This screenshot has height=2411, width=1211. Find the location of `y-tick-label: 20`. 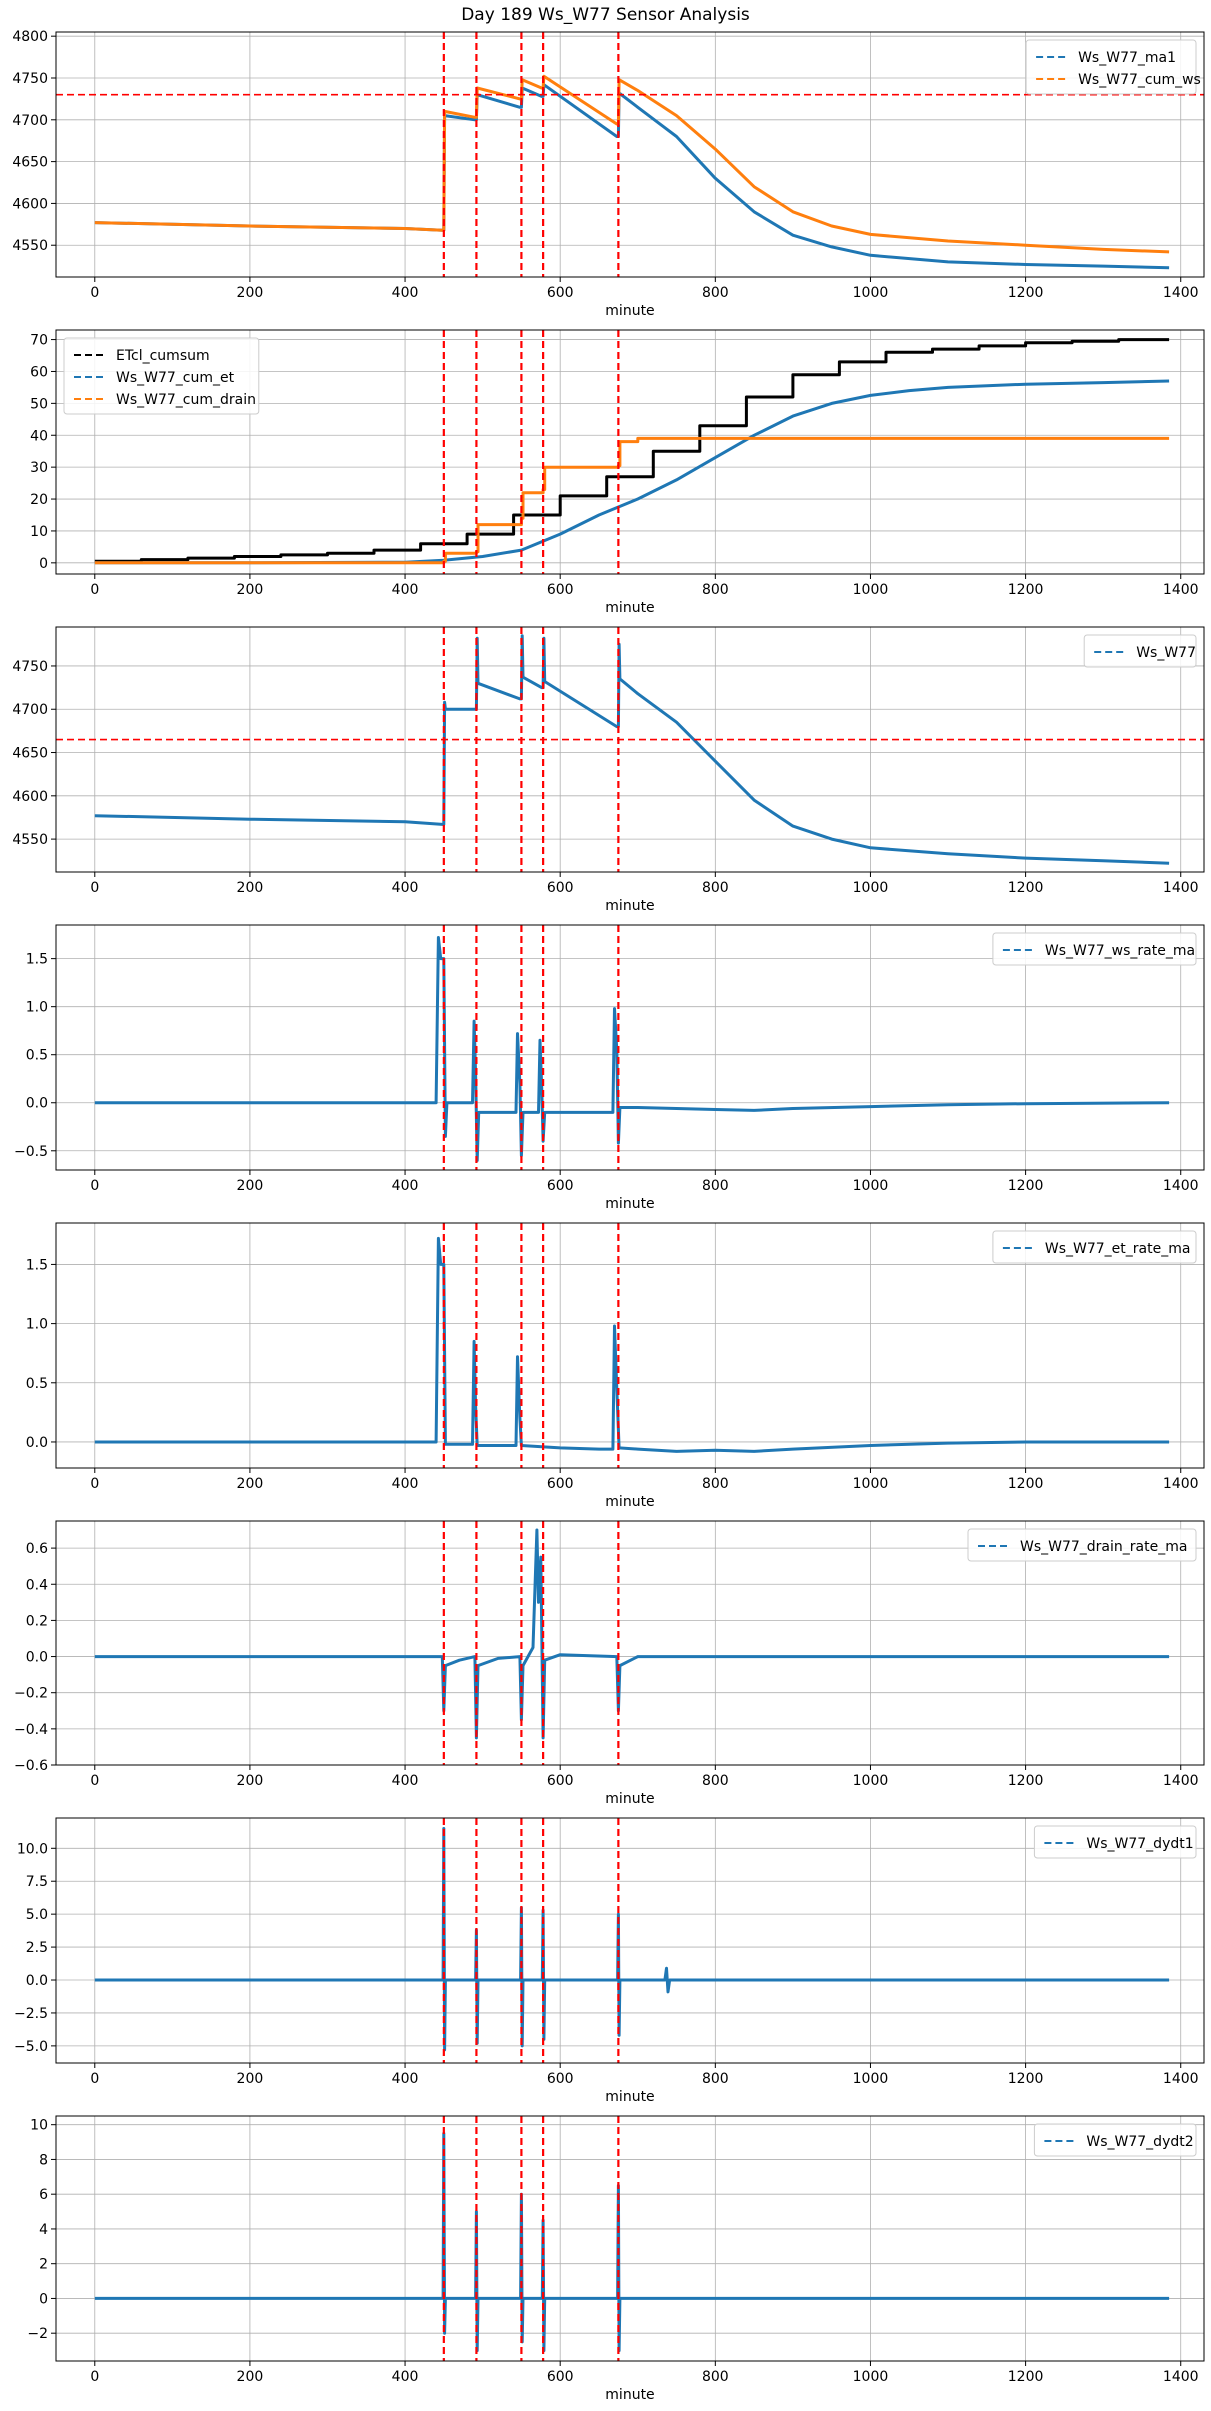

y-tick-label: 20 is located at coordinates (39, 500).